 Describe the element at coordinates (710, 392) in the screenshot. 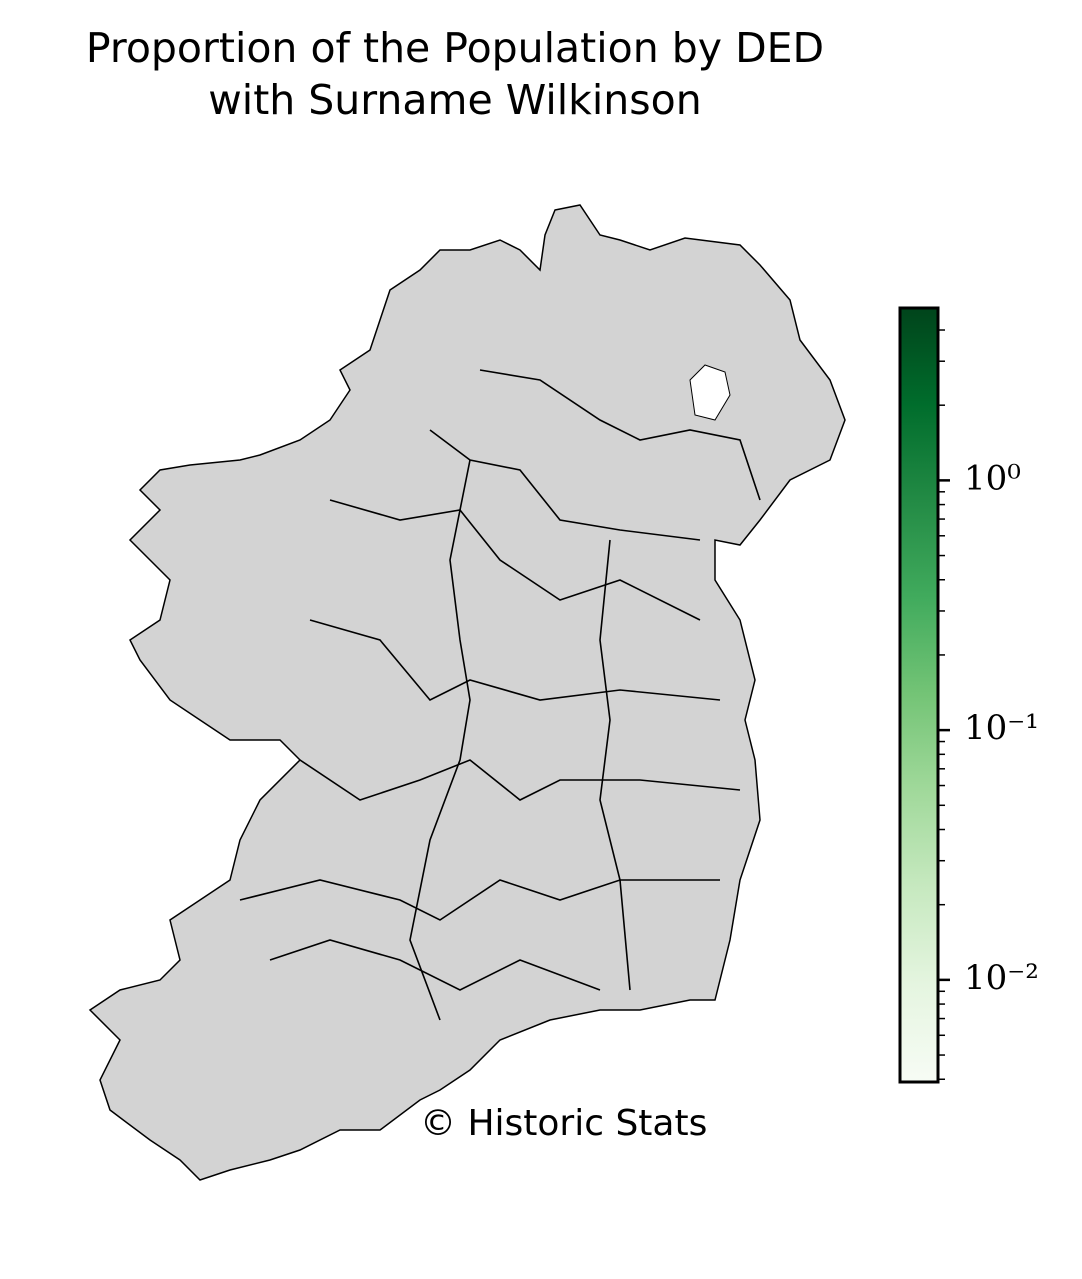

I see `lake` at that location.